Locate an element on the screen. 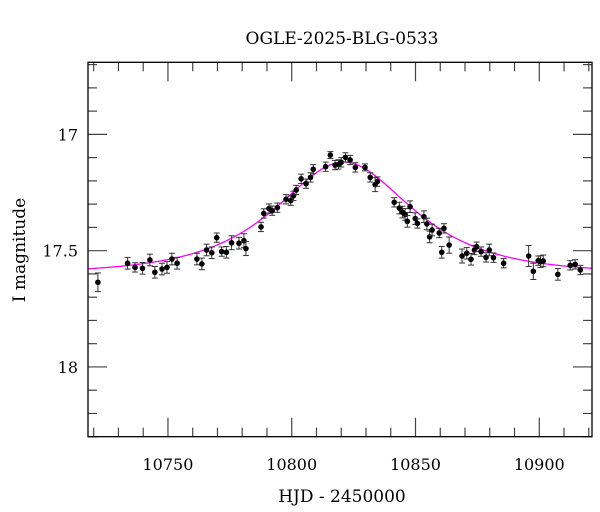  x-tick-label: 10750 is located at coordinates (168, 464).